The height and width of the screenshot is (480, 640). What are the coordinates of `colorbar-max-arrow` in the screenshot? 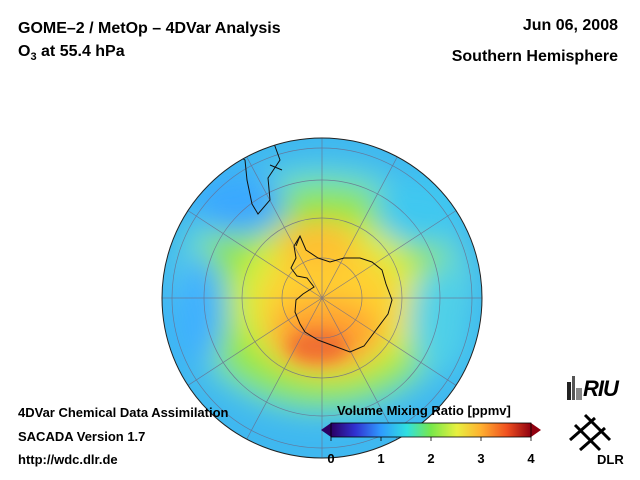 It's located at (536, 430).